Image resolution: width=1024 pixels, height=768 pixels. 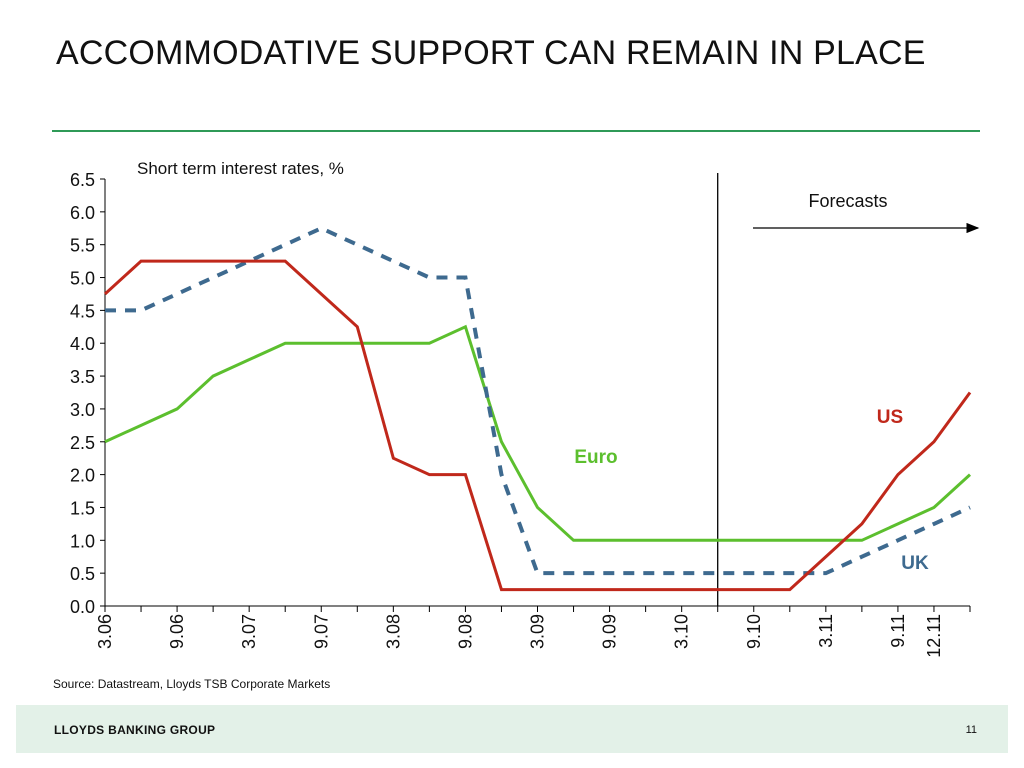 I want to click on y-tick-label: 5.0, so click(x=82, y=279).